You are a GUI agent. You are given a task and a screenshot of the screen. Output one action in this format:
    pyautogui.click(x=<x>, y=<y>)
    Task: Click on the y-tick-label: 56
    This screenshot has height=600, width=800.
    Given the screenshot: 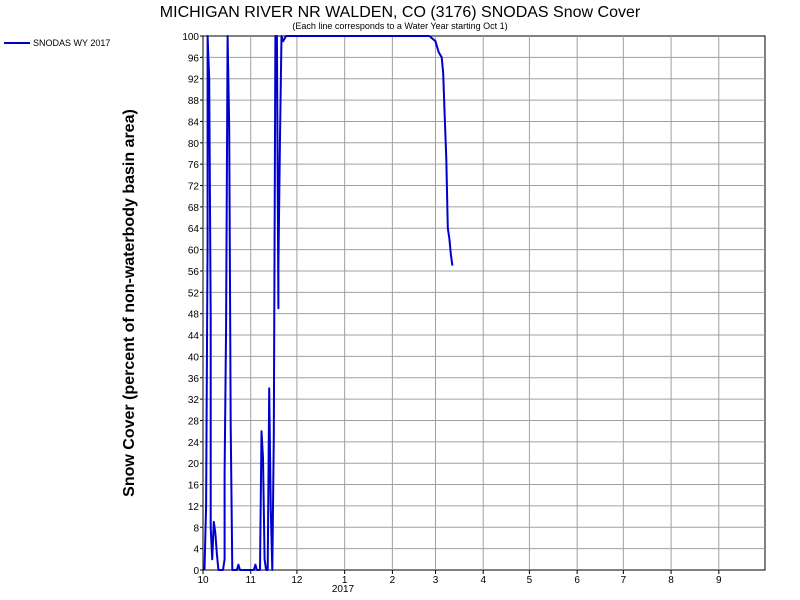 What is the action you would take?
    pyautogui.click(x=194, y=272)
    